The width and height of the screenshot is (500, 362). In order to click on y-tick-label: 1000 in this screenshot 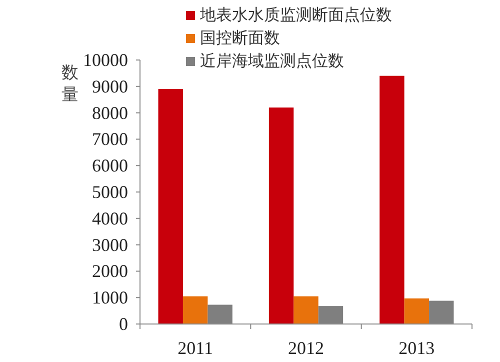, I will do `click(110, 298)`.